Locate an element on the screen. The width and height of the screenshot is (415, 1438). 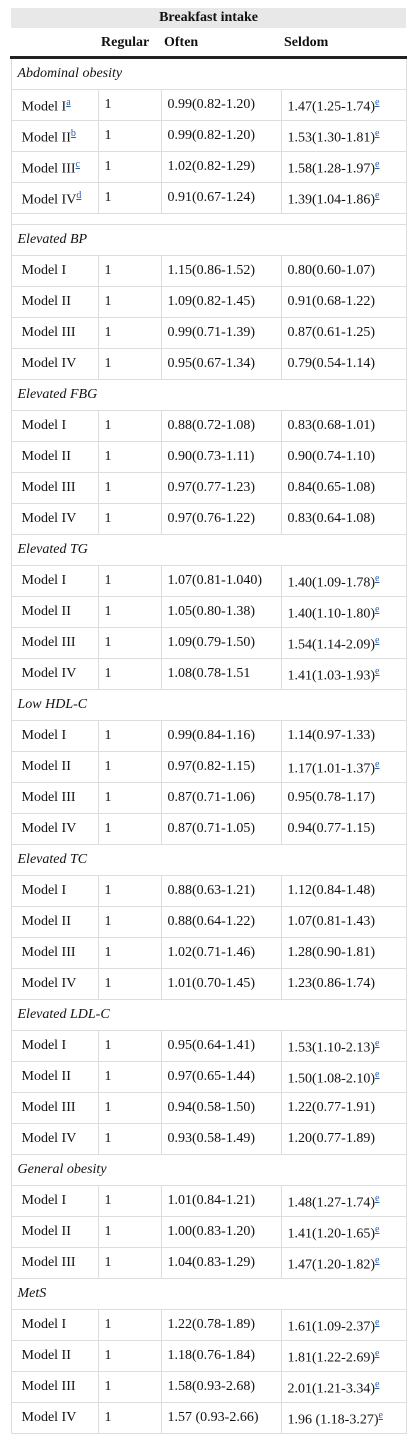
footnote-link: a is located at coordinates (68, 102).